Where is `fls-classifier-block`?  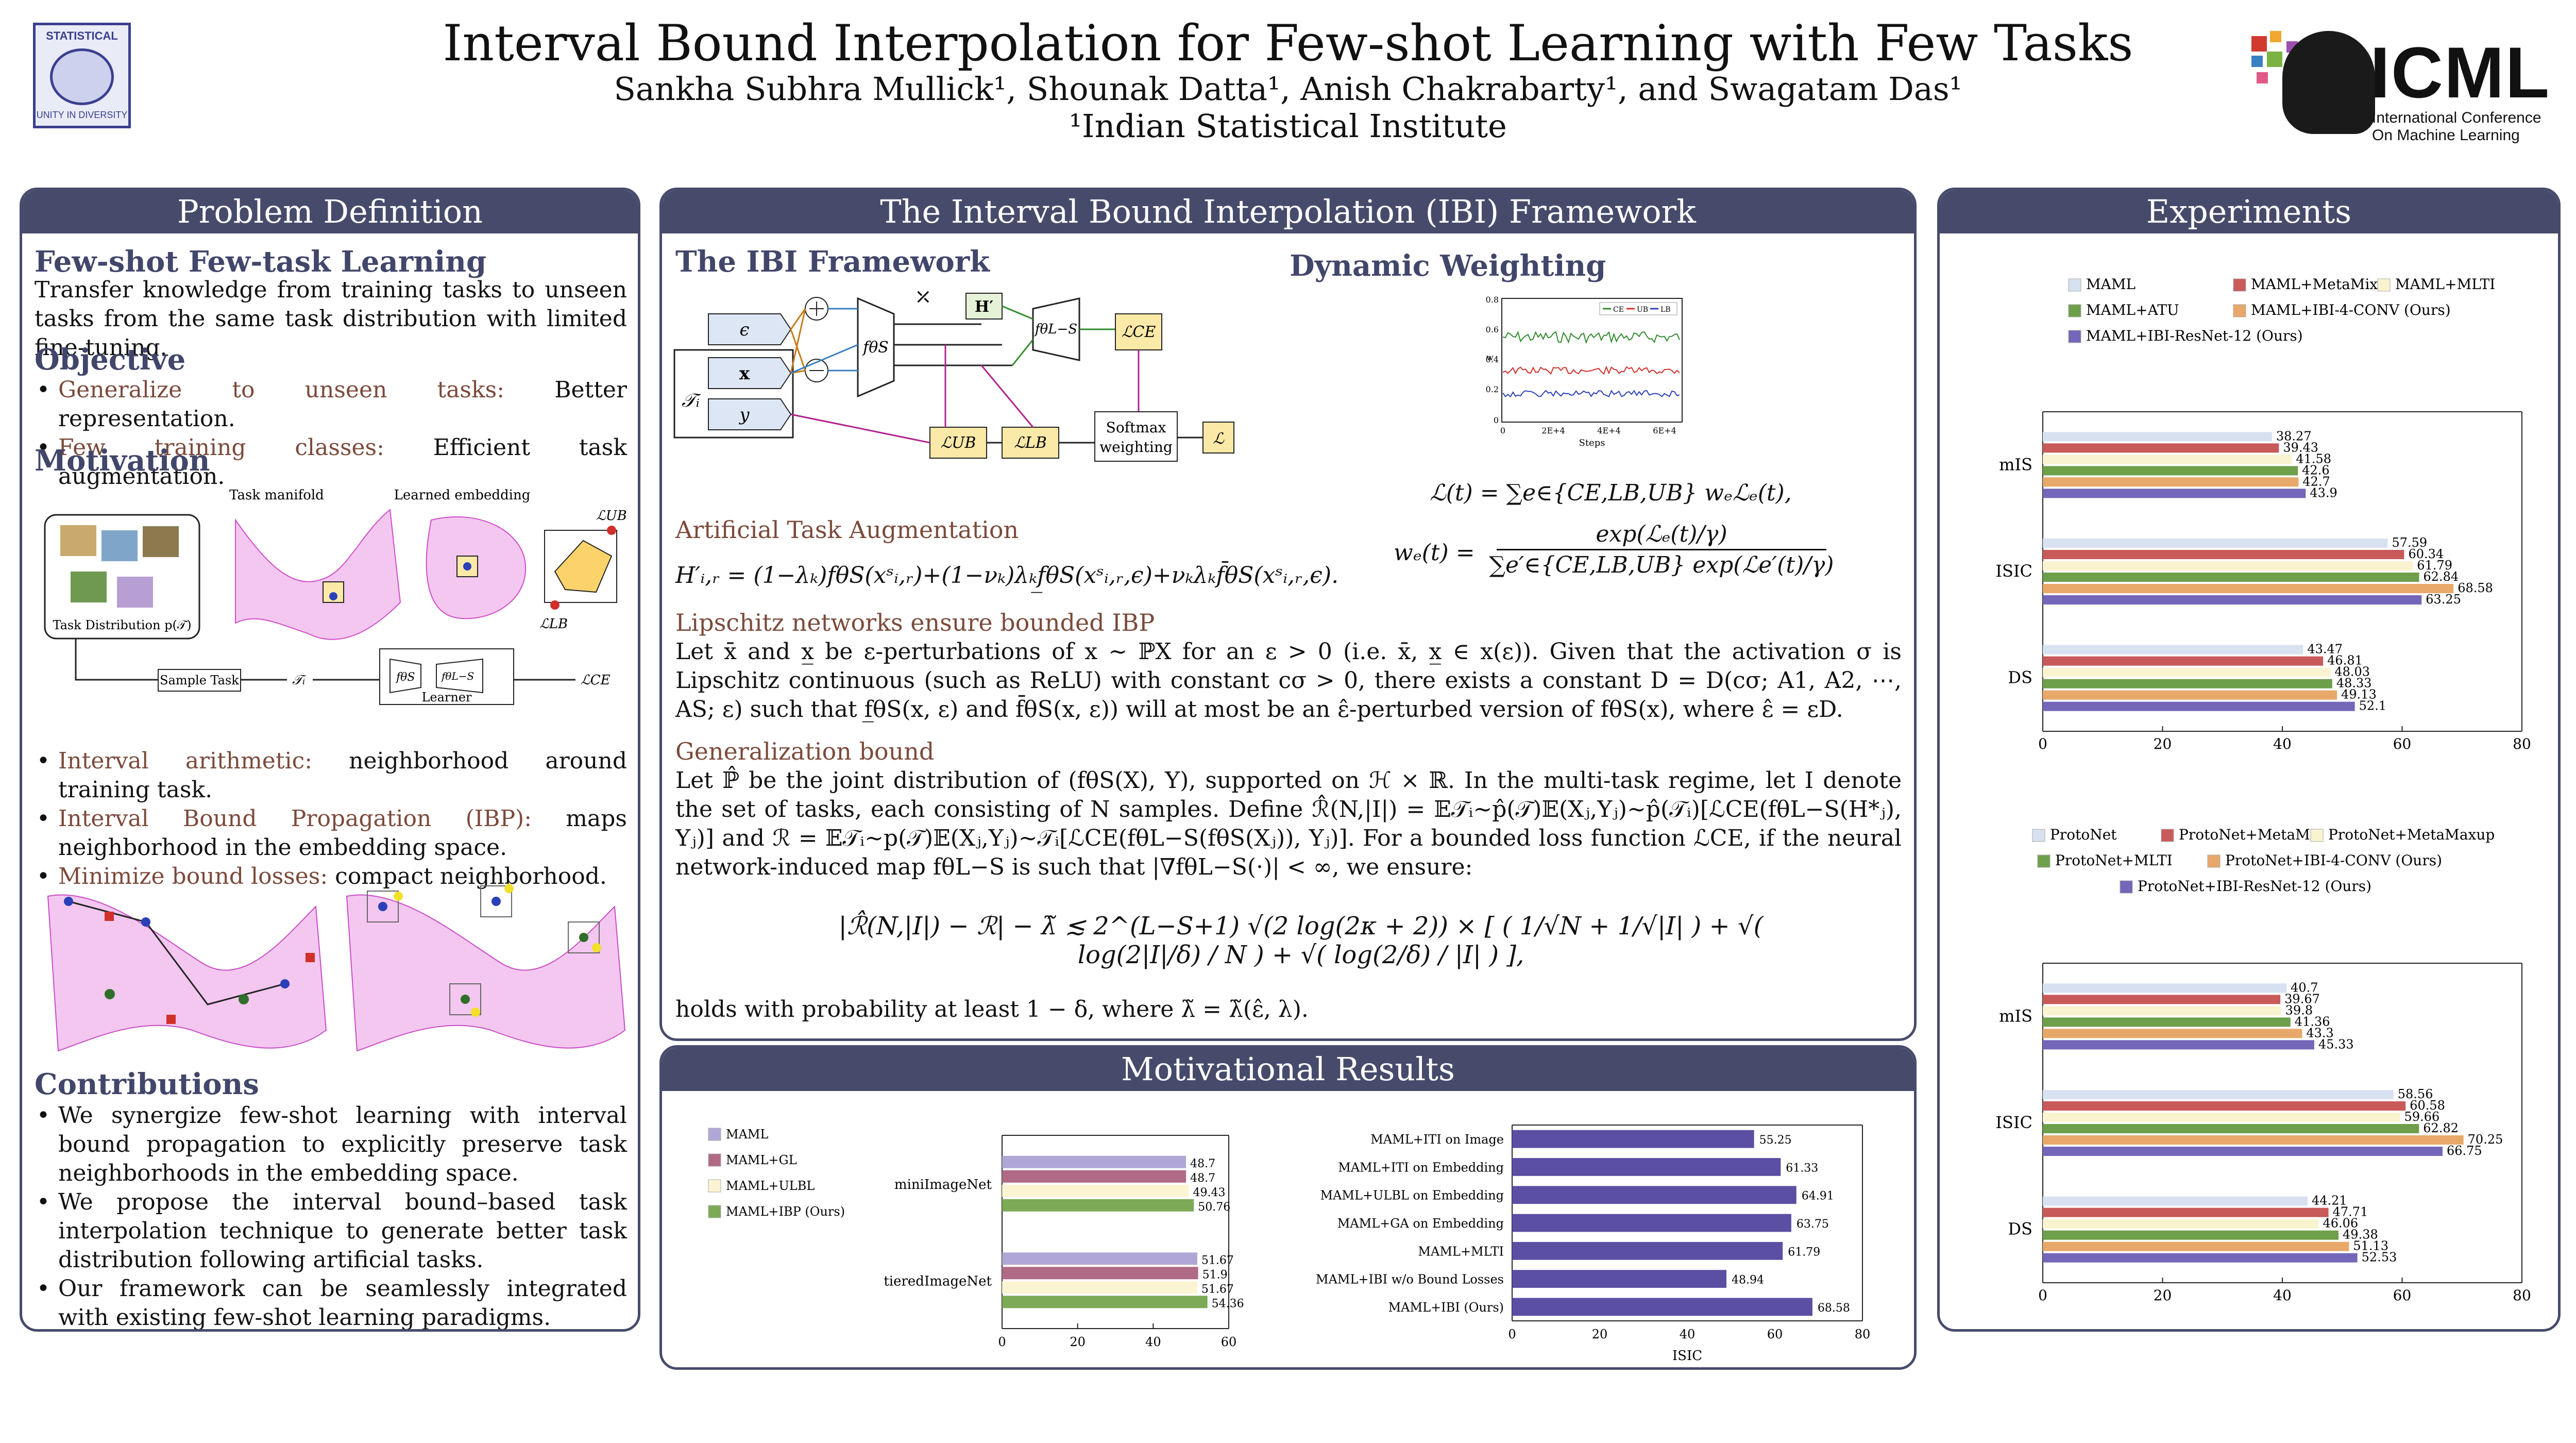 fls-classifier-block is located at coordinates (1056, 329).